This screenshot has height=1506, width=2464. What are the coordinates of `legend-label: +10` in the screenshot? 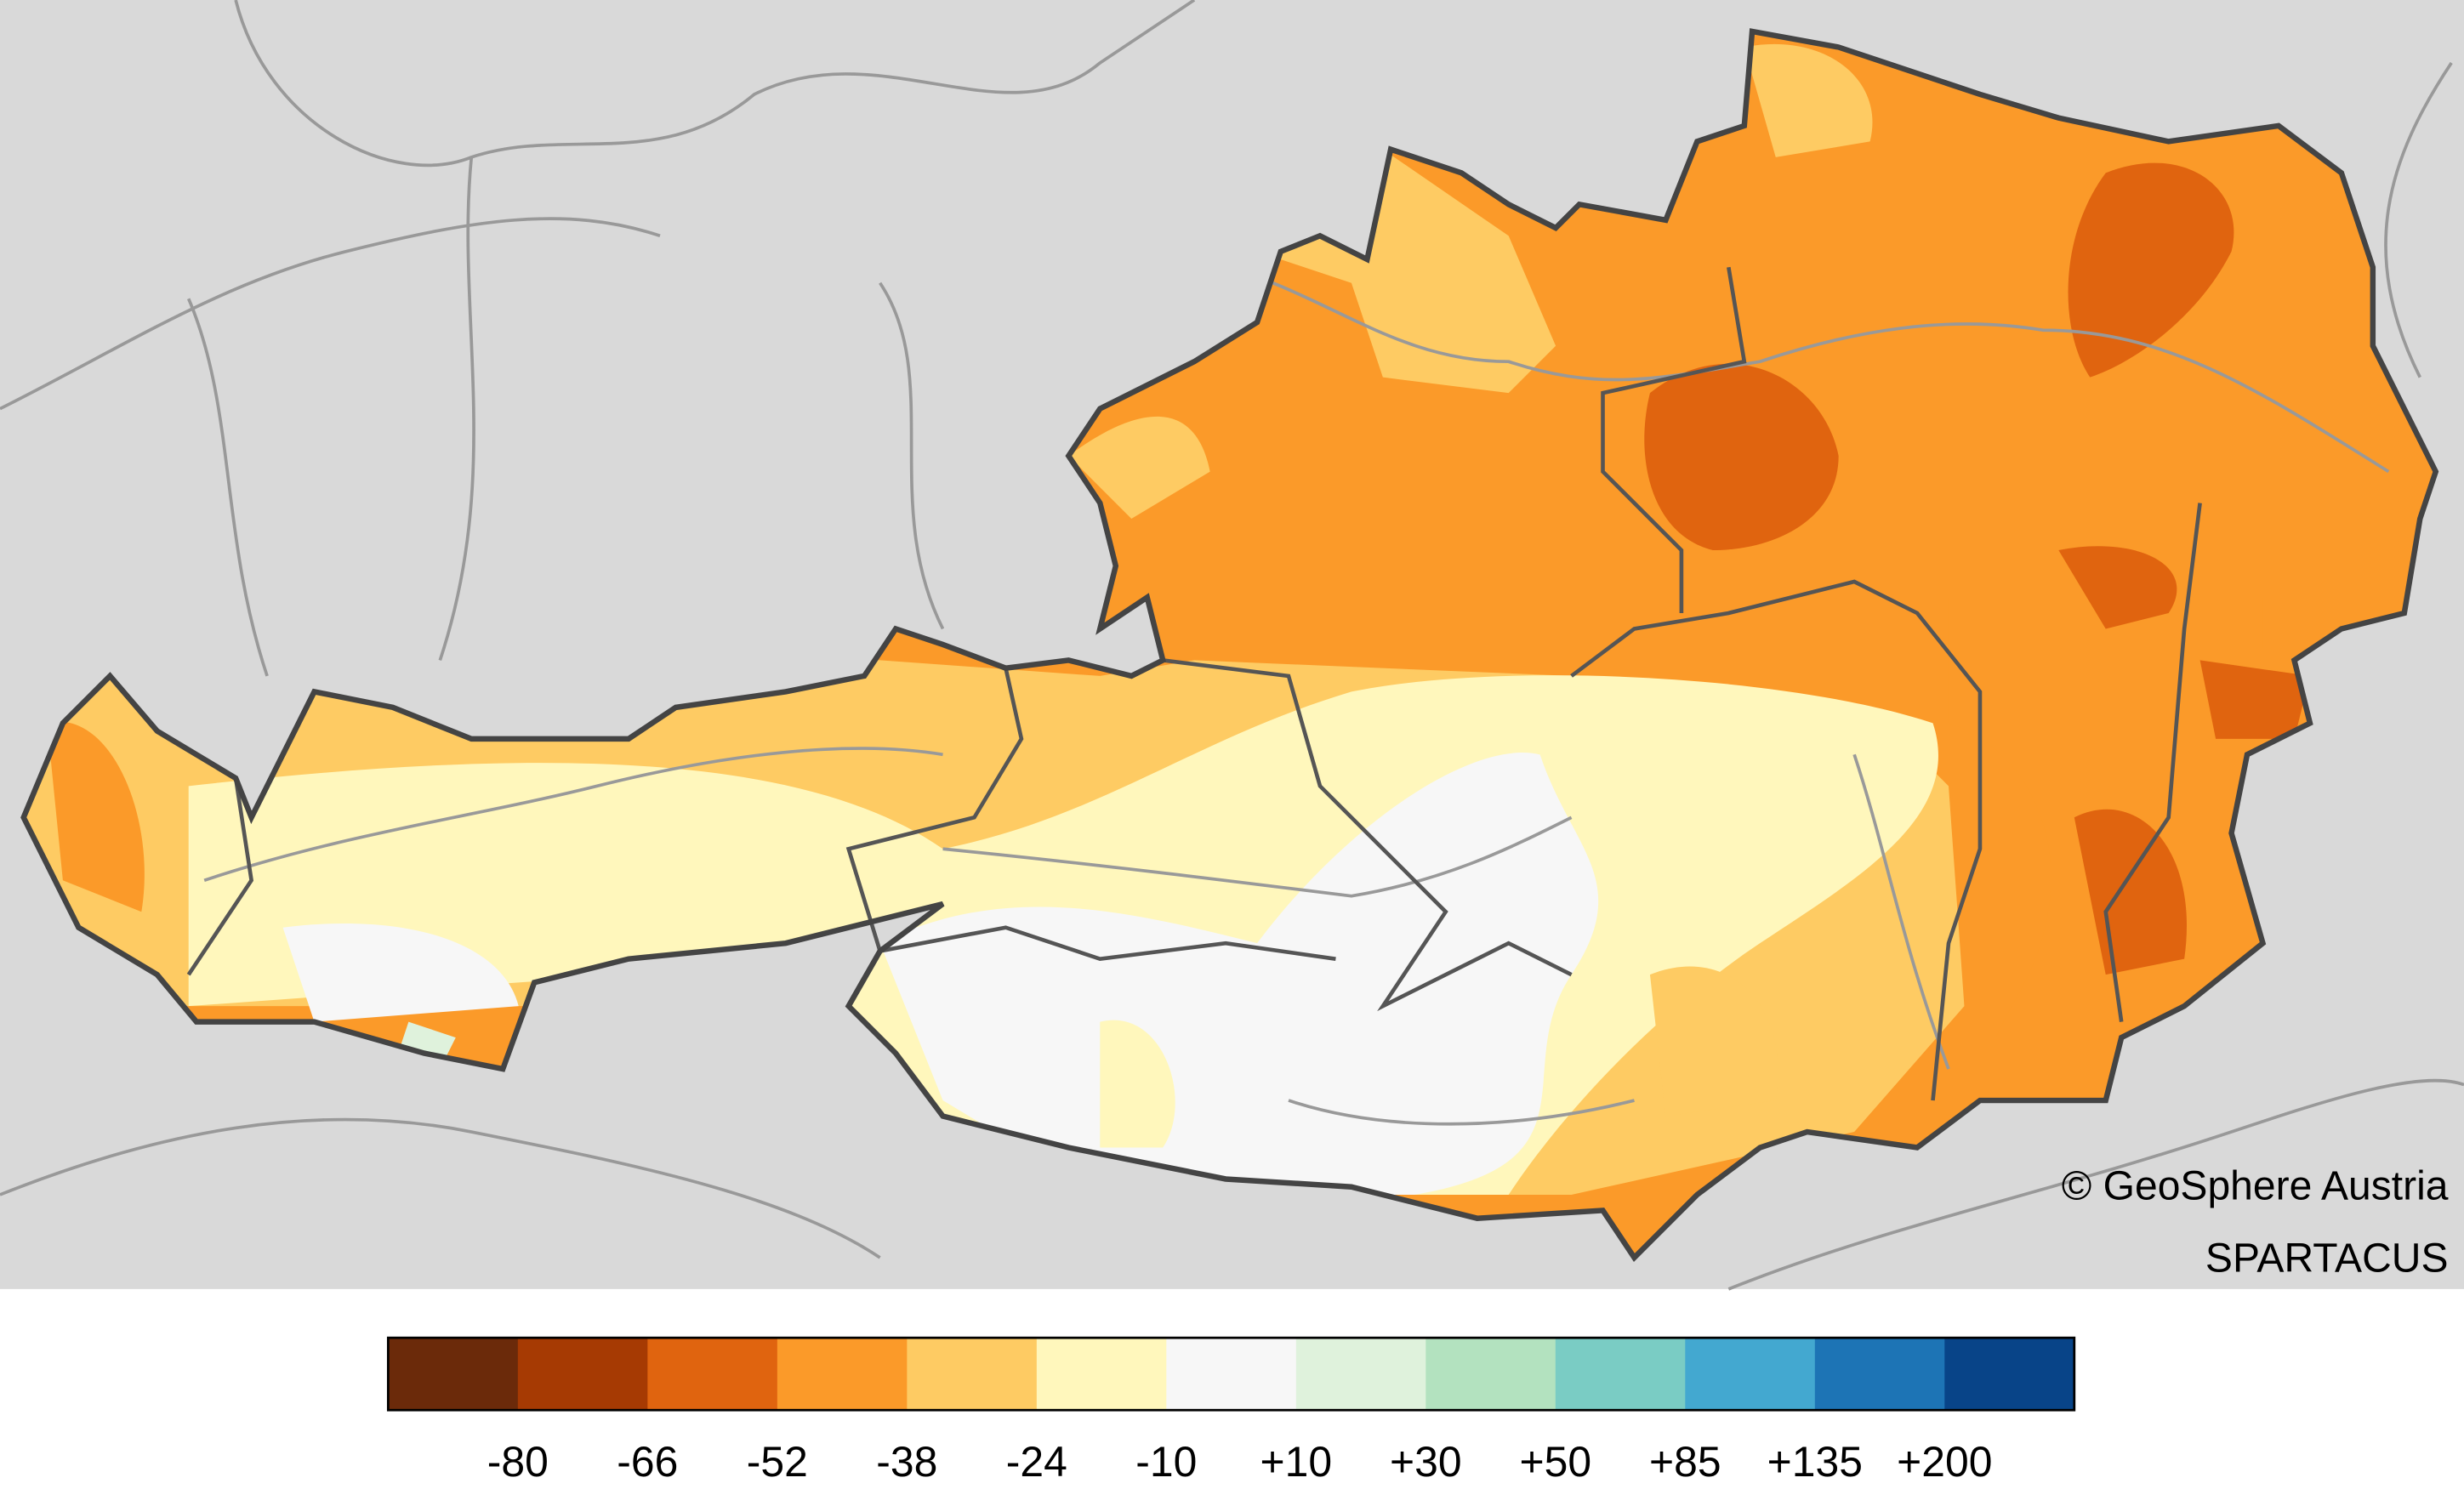 It's located at (1296, 1462).